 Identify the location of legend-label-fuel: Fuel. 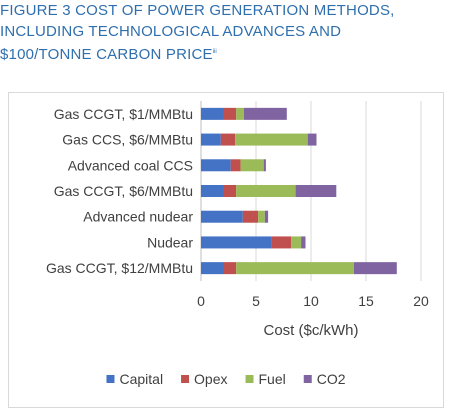
(272, 379).